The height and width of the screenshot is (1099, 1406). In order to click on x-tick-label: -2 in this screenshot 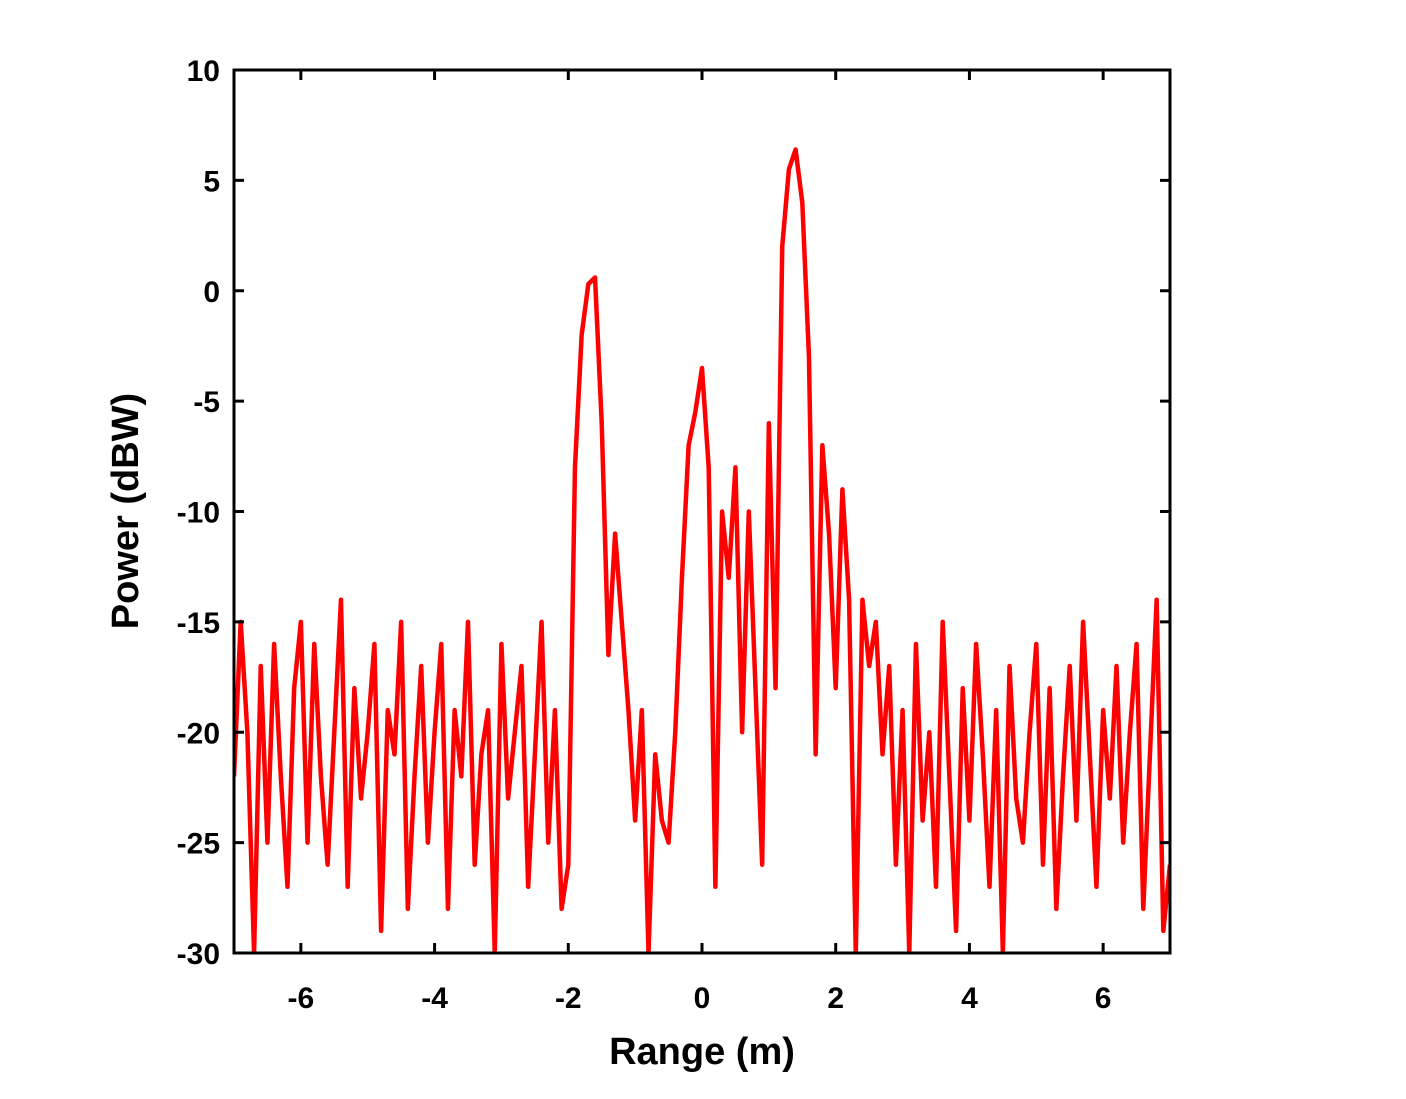, I will do `click(568, 998)`.